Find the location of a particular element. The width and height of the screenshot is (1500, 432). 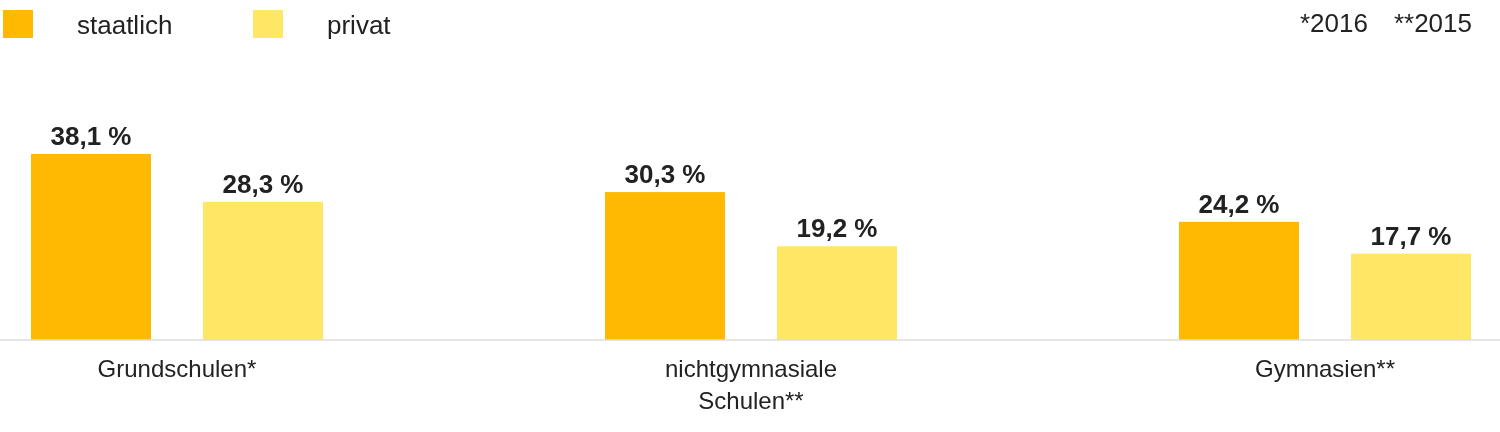

data-label: 17,7 % is located at coordinates (1411, 235).